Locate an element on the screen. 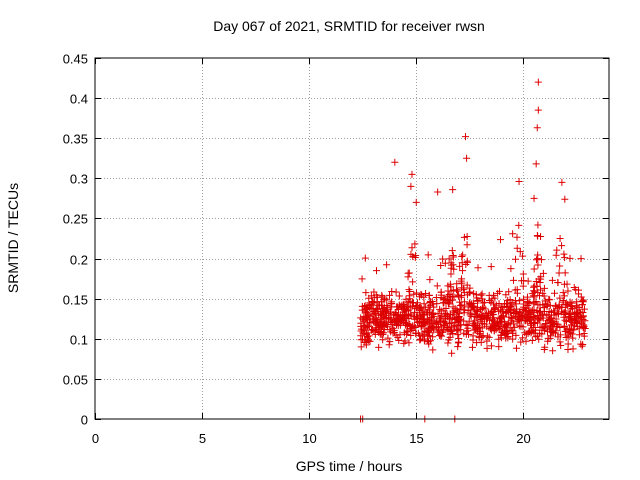 Image resolution: width=640 pixels, height=480 pixels. y-tick-label: 0.4 is located at coordinates (79, 99).